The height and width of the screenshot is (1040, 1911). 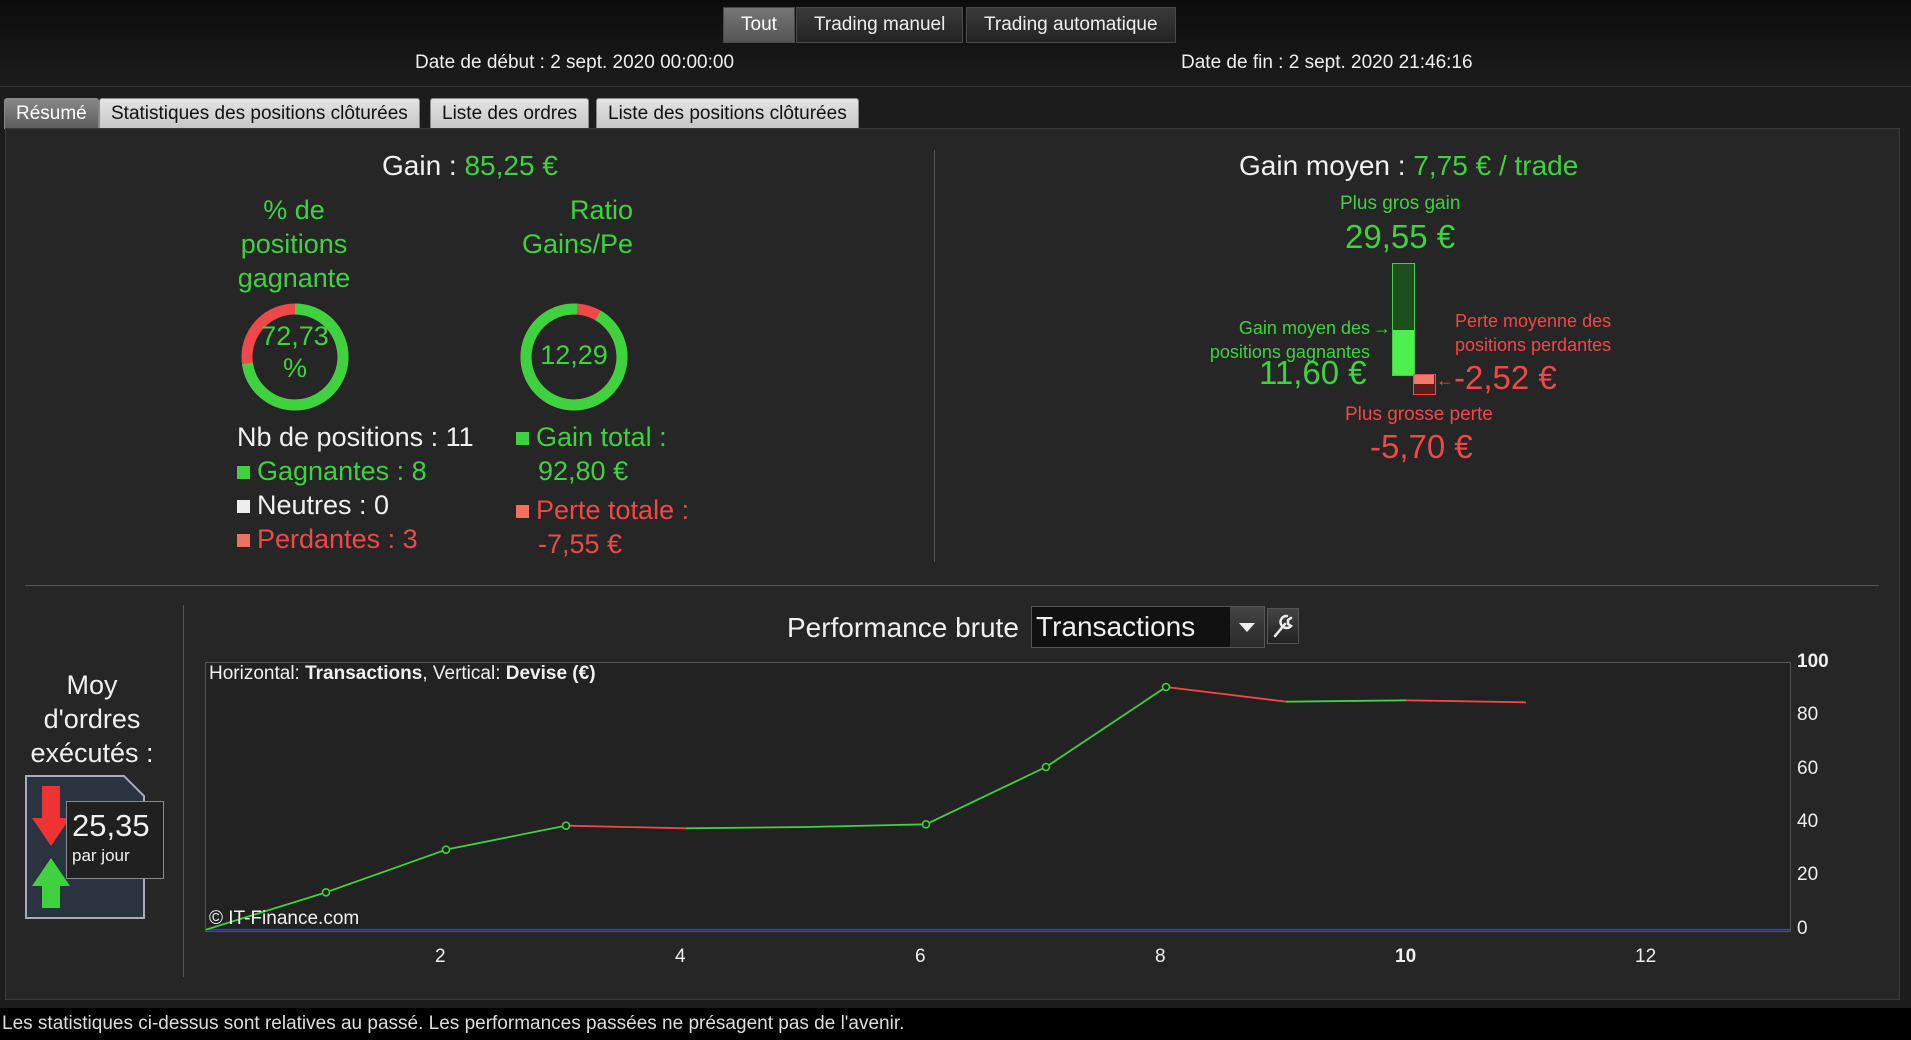 What do you see at coordinates (92, 719) in the screenshot?
I see `orders-label: Moy d'ordres exécutés :` at bounding box center [92, 719].